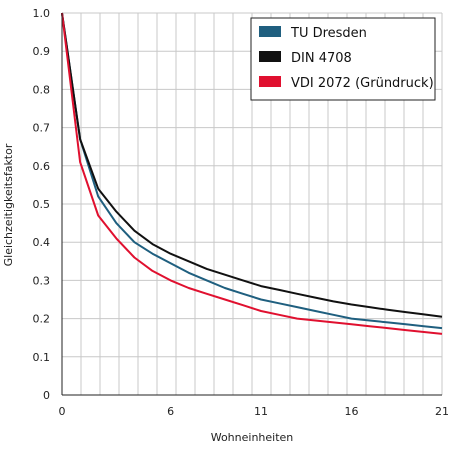 The image size is (450, 450). Describe the element at coordinates (352, 411) in the screenshot. I see `x-tick-label: 16` at that location.